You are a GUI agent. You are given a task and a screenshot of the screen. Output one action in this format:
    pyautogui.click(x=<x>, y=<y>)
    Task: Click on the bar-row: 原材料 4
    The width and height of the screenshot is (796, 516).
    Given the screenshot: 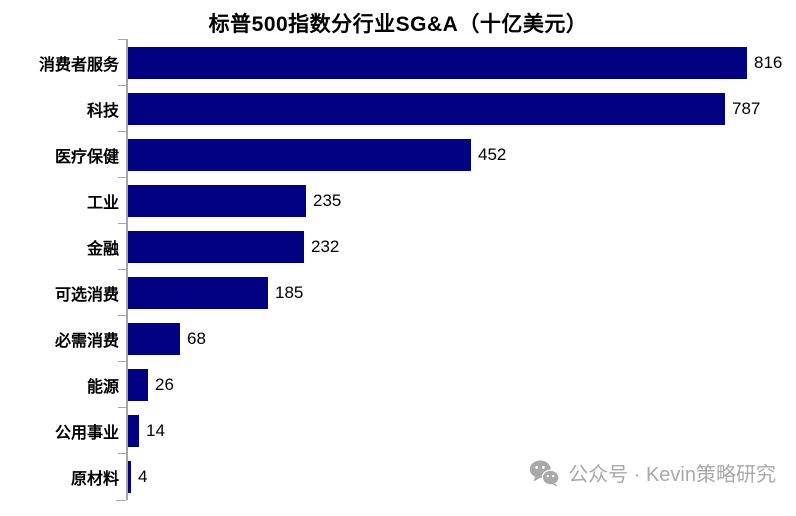 What is the action you would take?
    pyautogui.click(x=398, y=476)
    